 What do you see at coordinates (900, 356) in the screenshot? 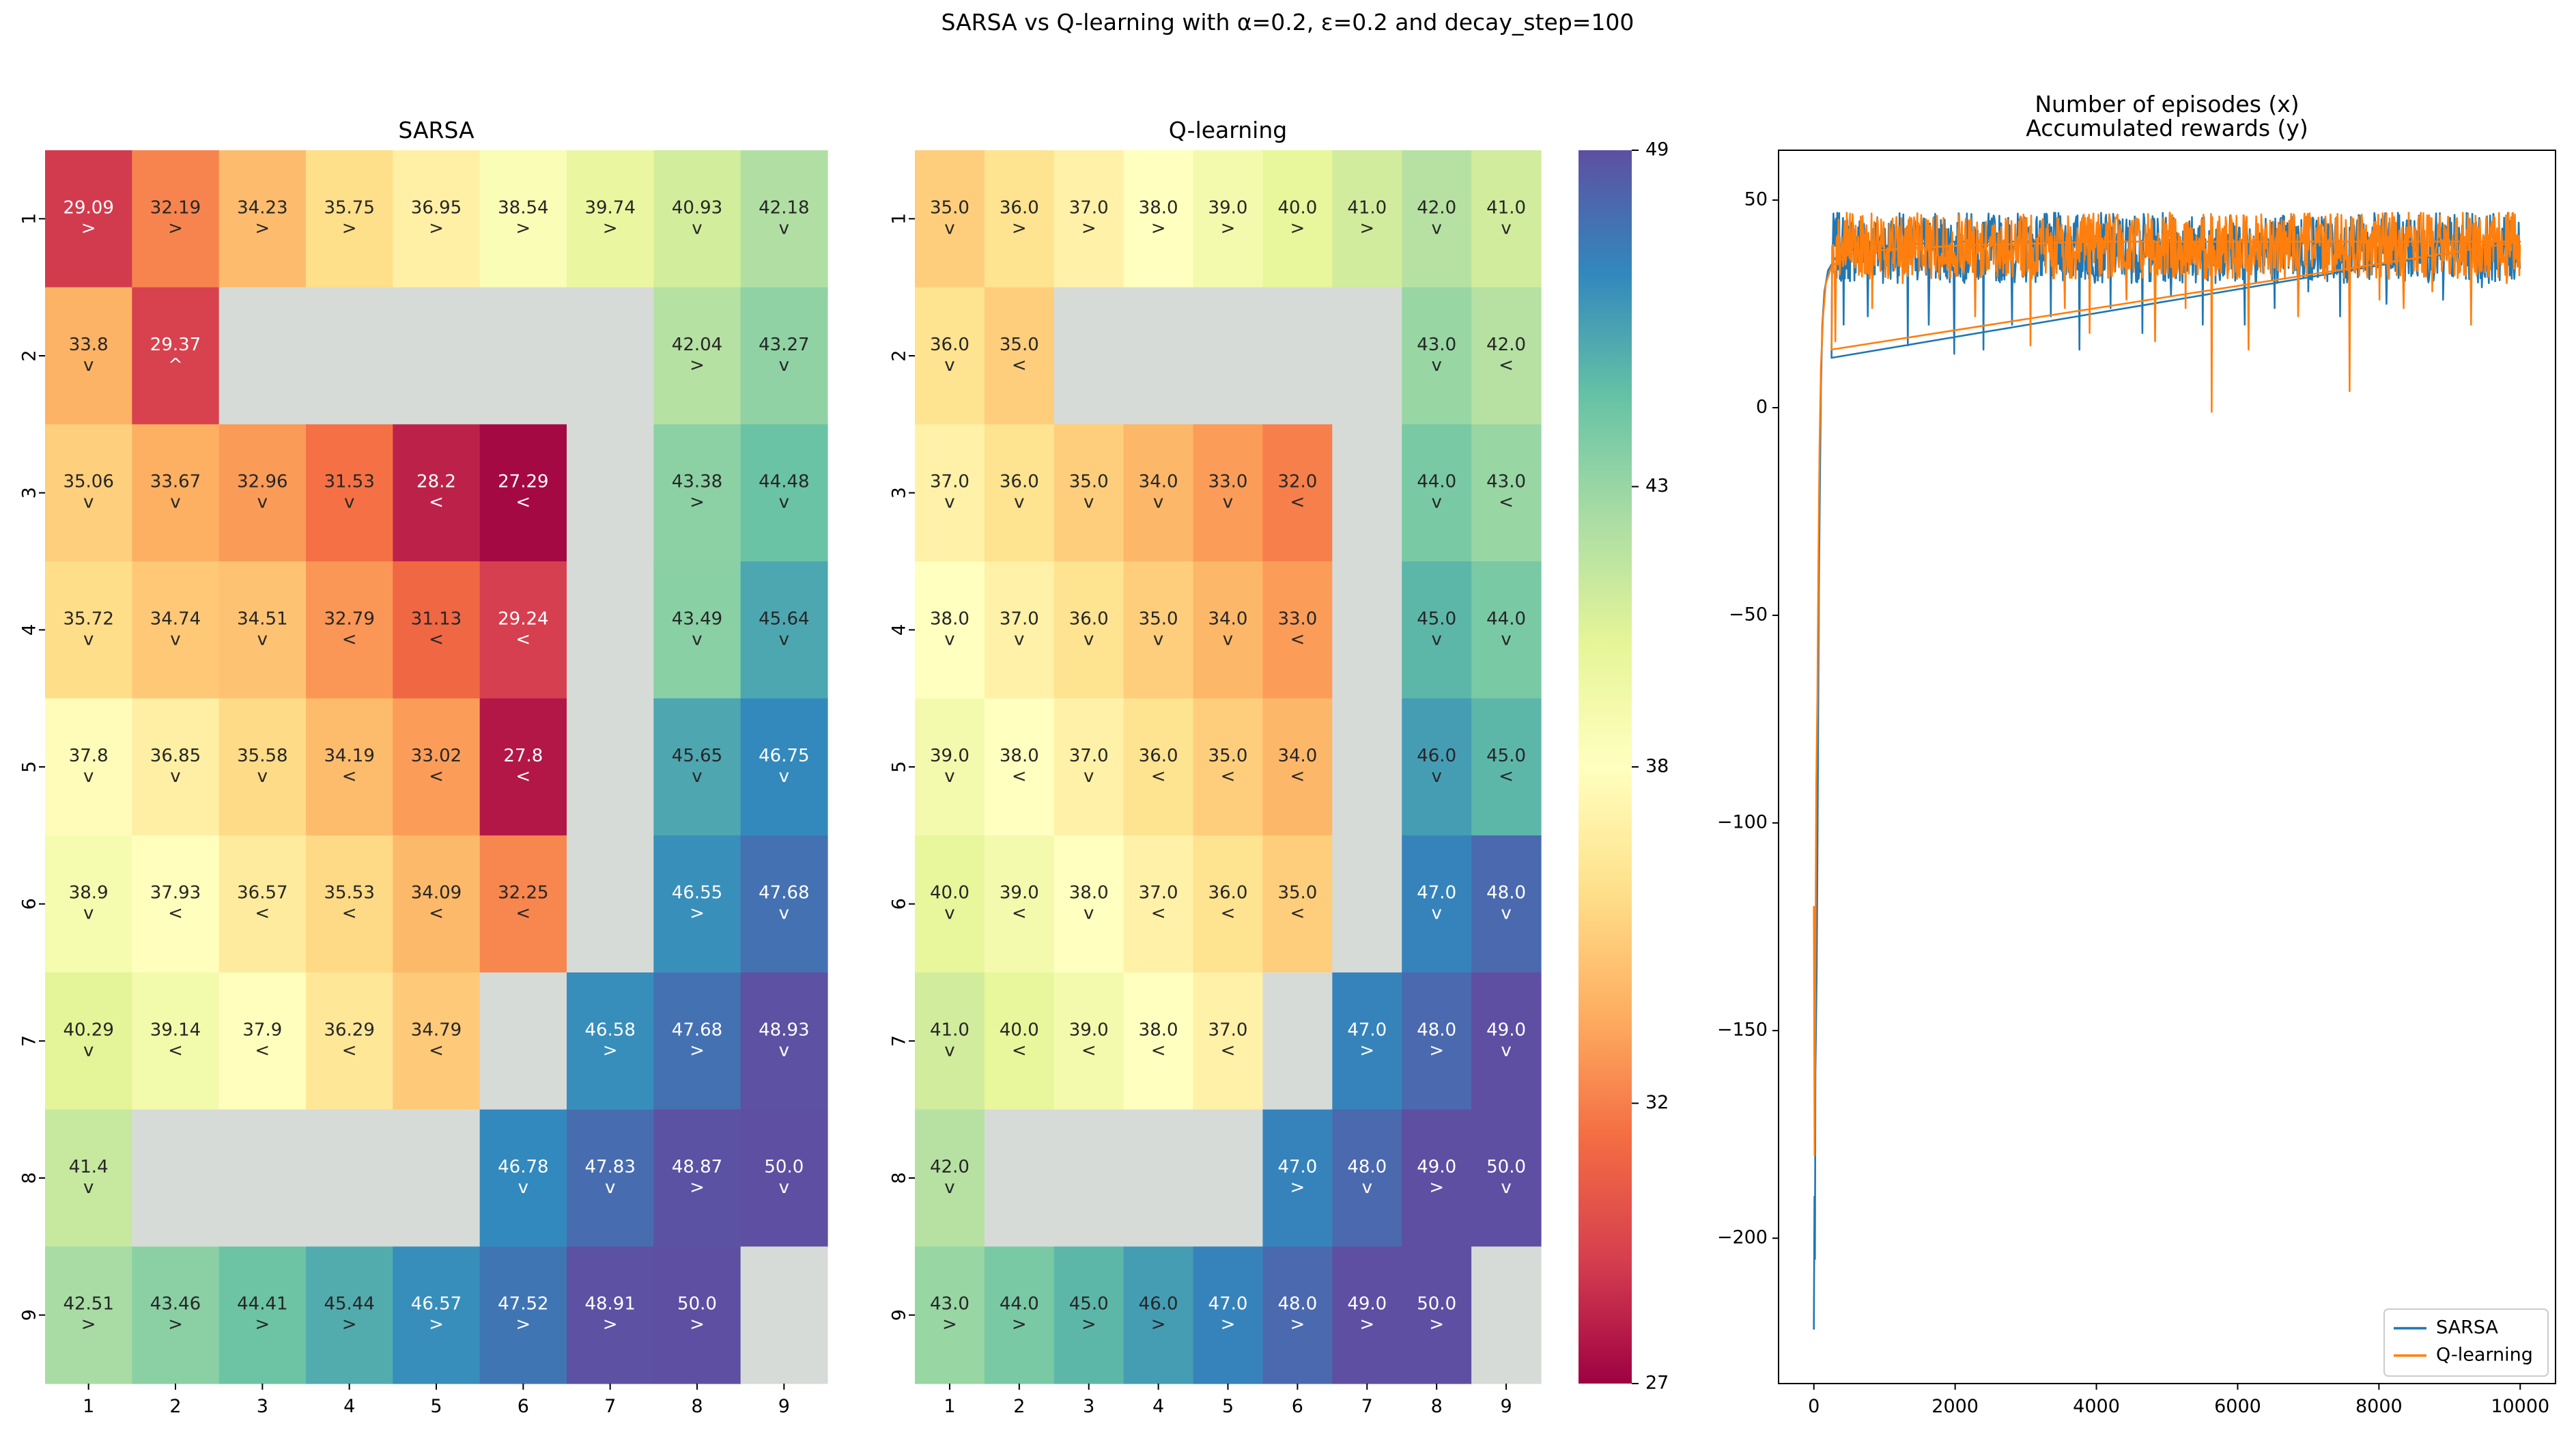
I see `qlearning-ytick-label: 2` at bounding box center [900, 356].